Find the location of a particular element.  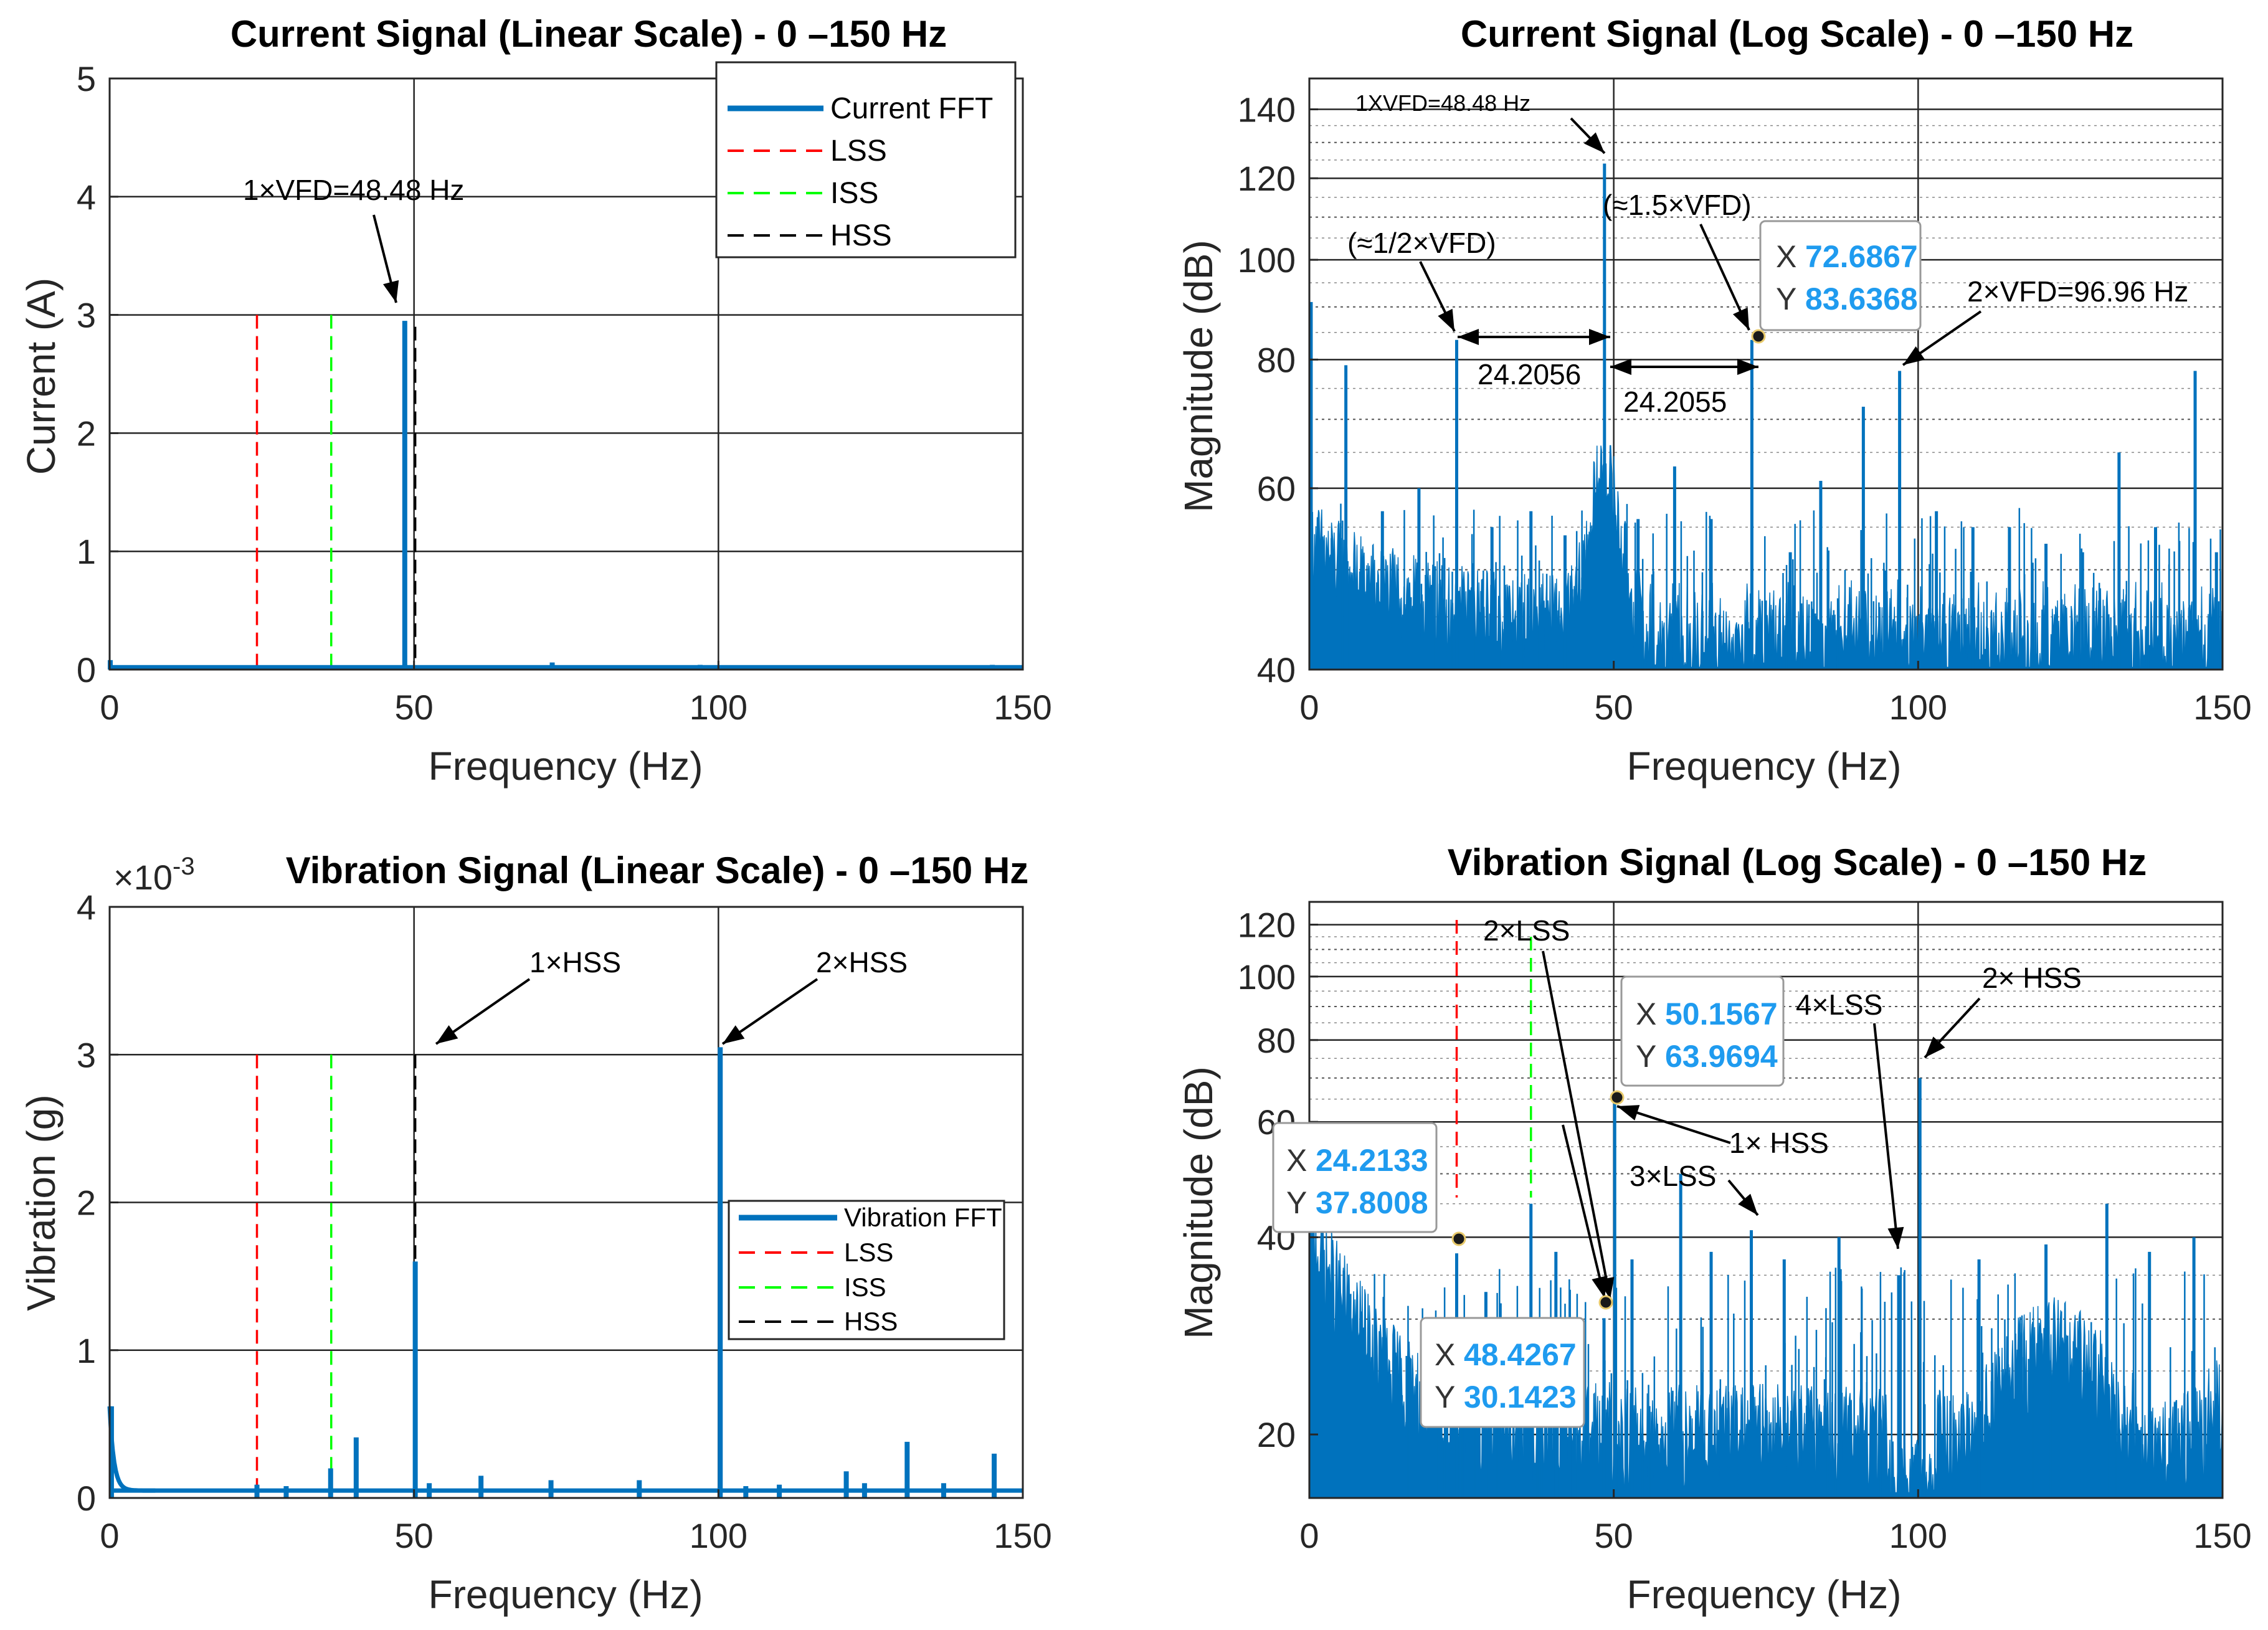

y-tick-label: 3 is located at coordinates (86, 315).